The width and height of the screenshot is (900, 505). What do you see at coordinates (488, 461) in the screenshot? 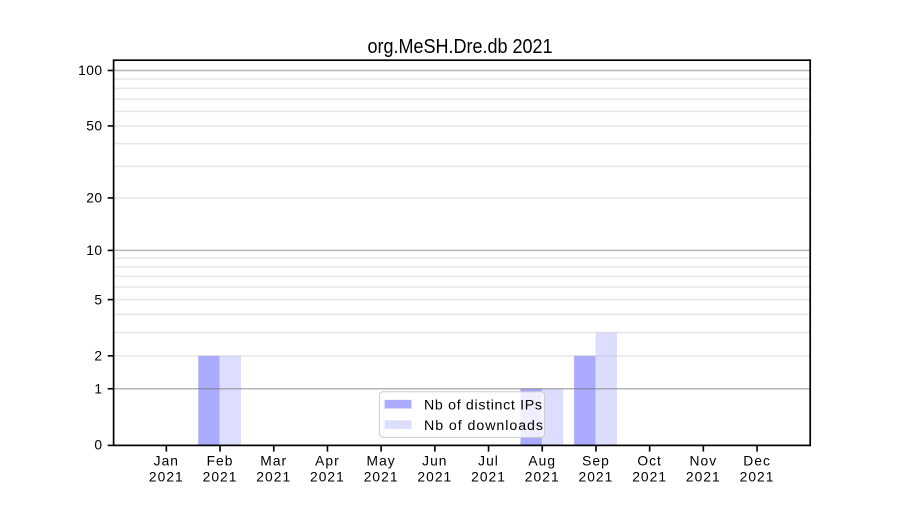
I see `svg-text: Jul` at bounding box center [488, 461].